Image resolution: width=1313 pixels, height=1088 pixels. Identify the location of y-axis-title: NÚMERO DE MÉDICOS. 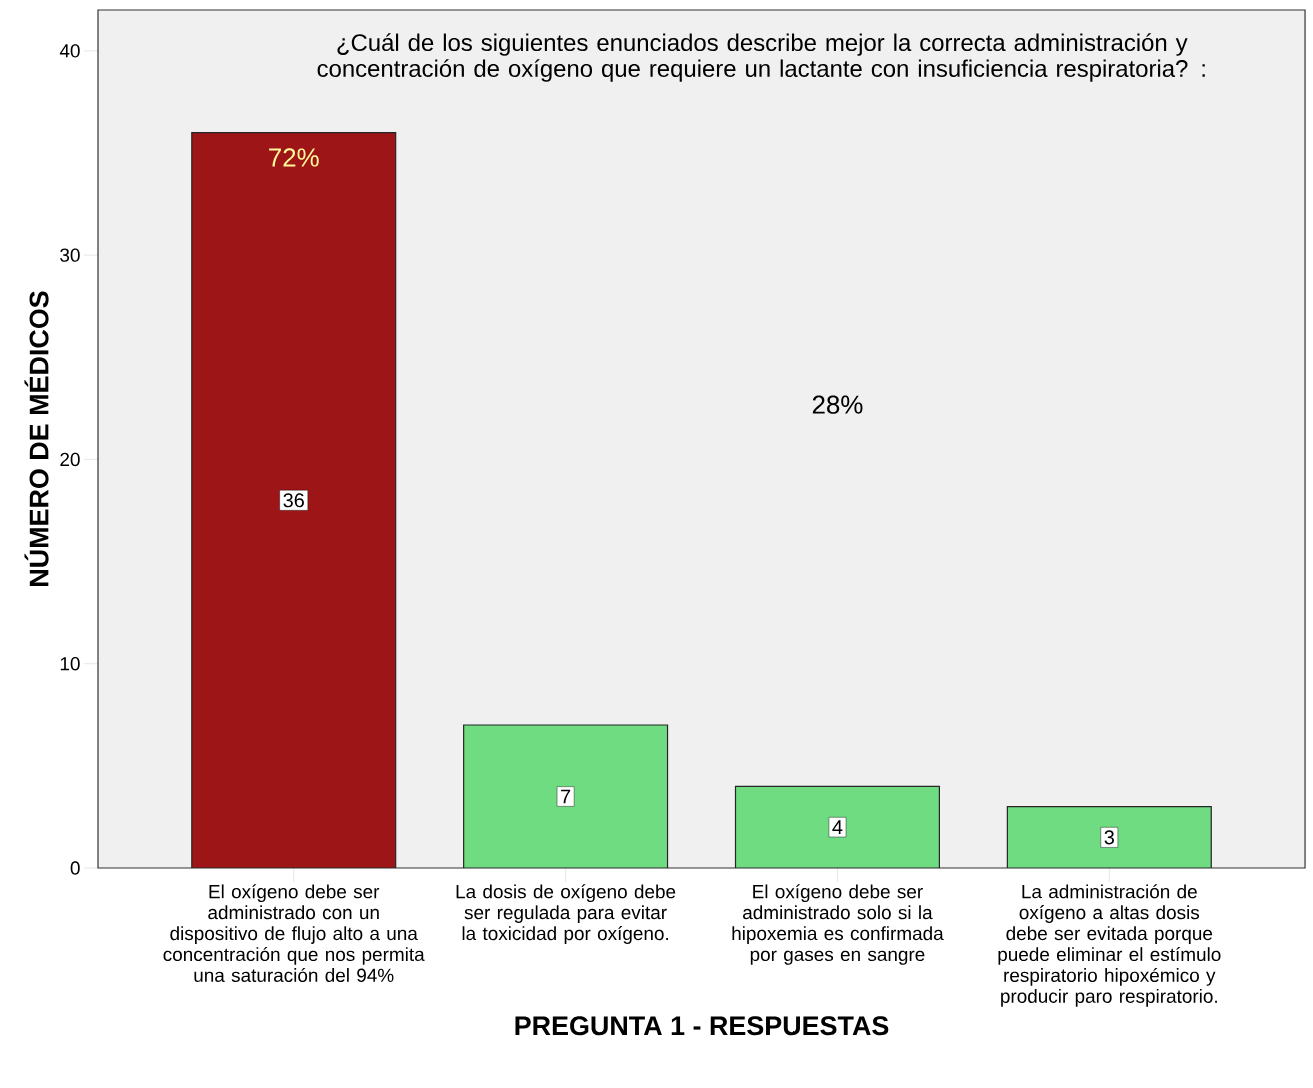
(36, 438).